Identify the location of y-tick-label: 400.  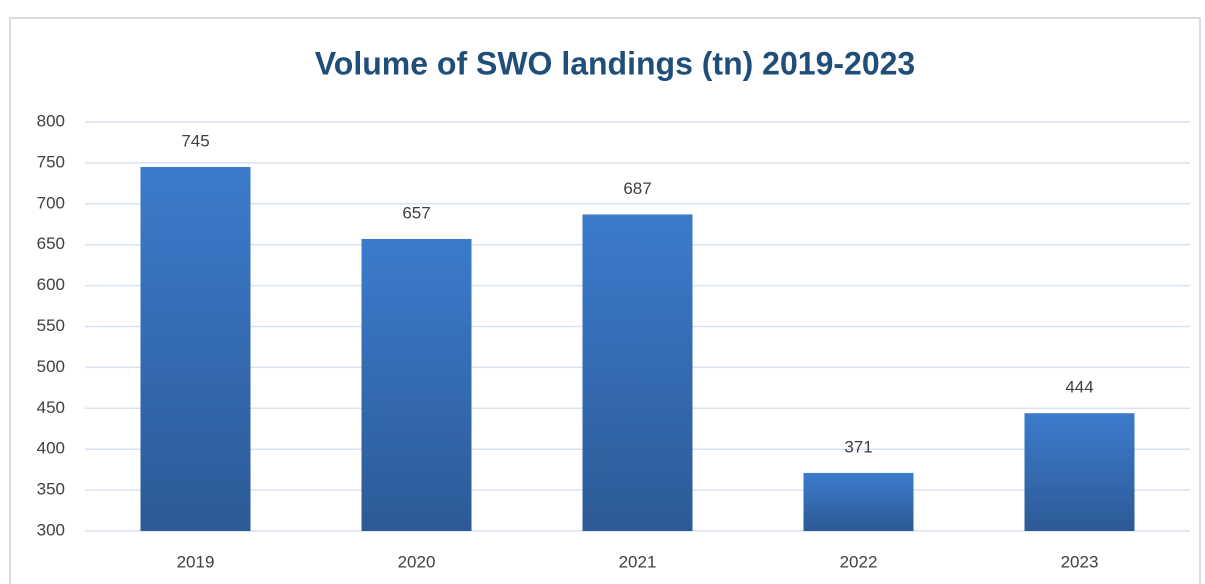
(51, 448).